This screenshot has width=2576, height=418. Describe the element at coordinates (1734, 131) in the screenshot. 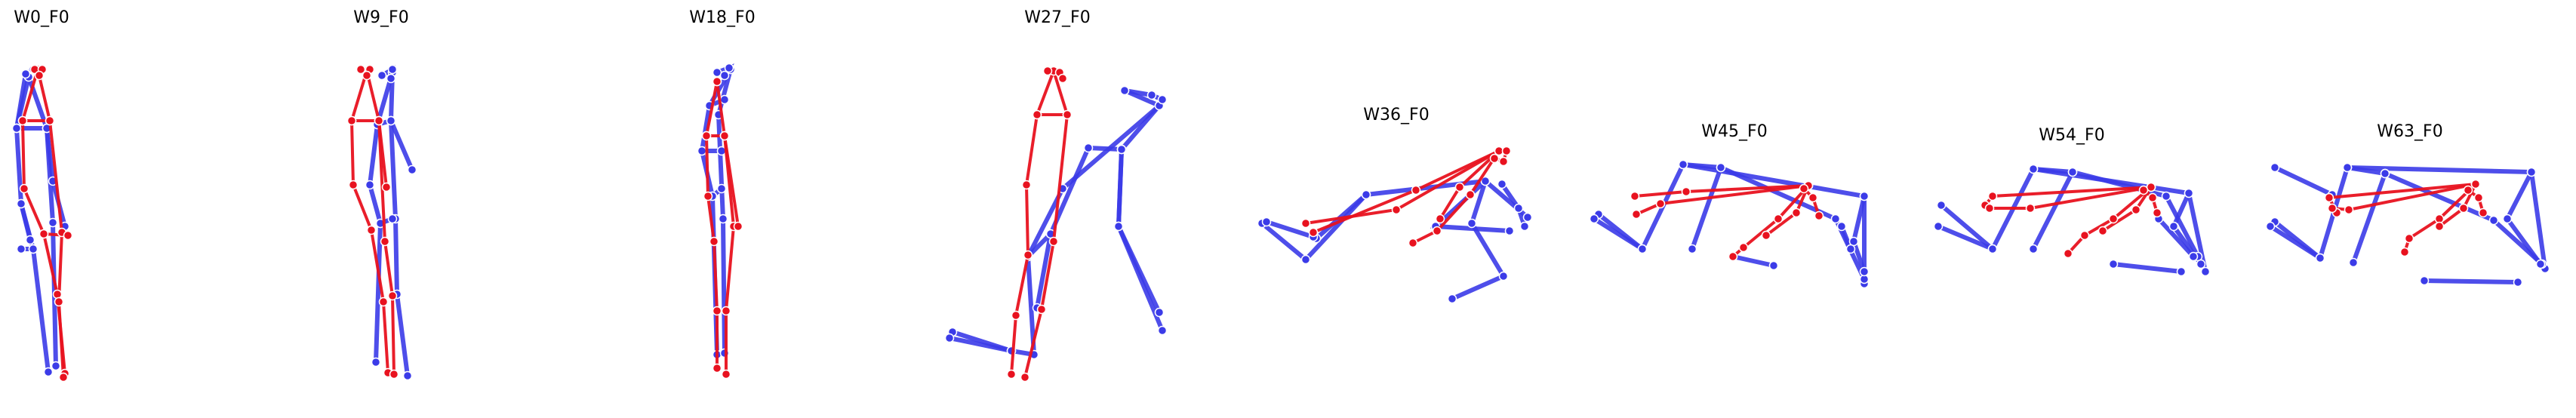

I see `panel-title: W45_F0` at that location.